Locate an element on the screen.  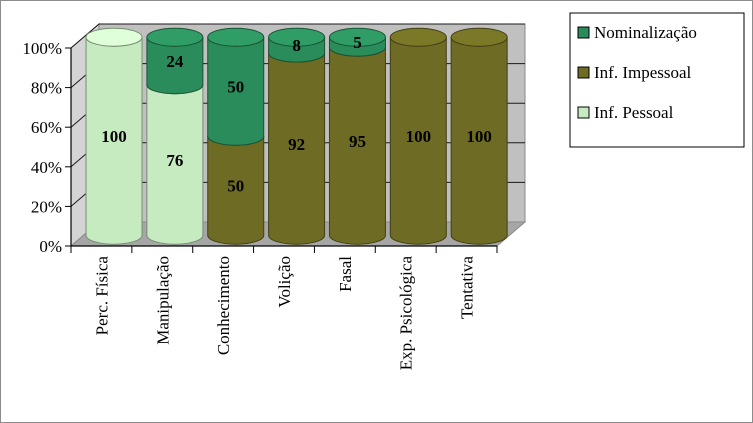
x-category-label: Manipulação is located at coordinates (162, 300).